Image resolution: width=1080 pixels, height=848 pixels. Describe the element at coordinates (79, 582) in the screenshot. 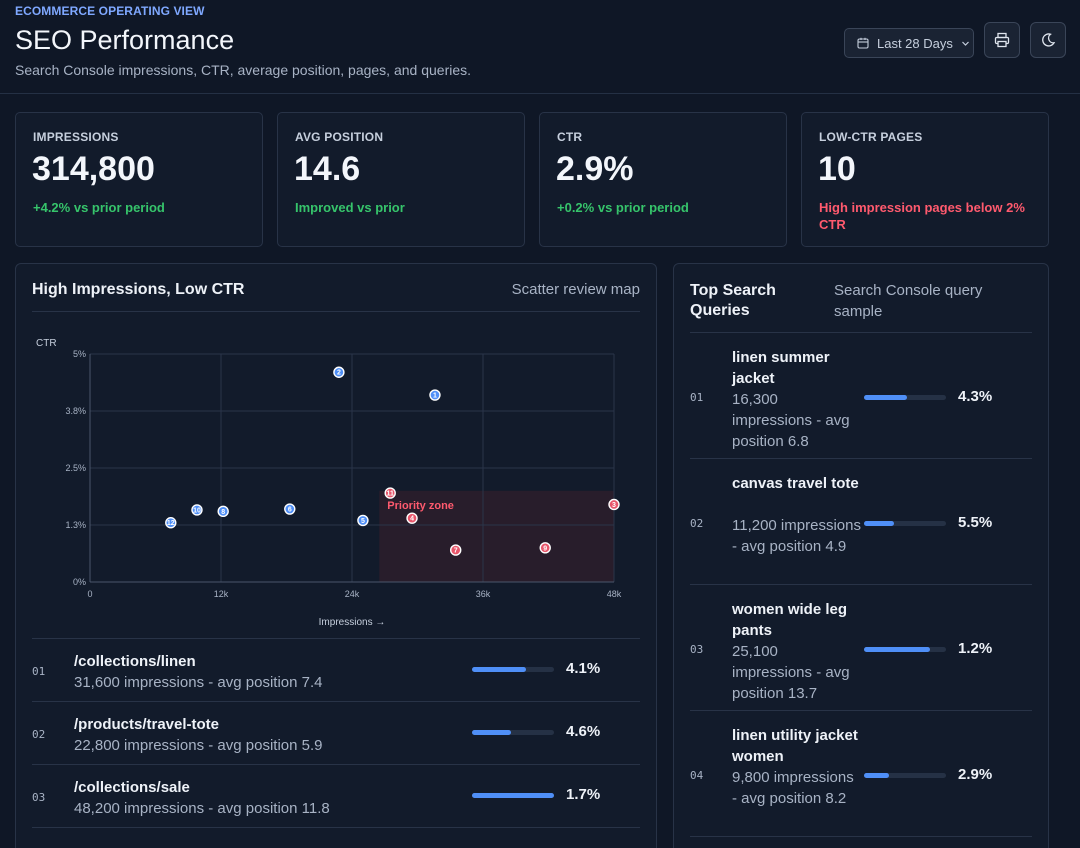

I see `y-tick-label: 0%` at that location.